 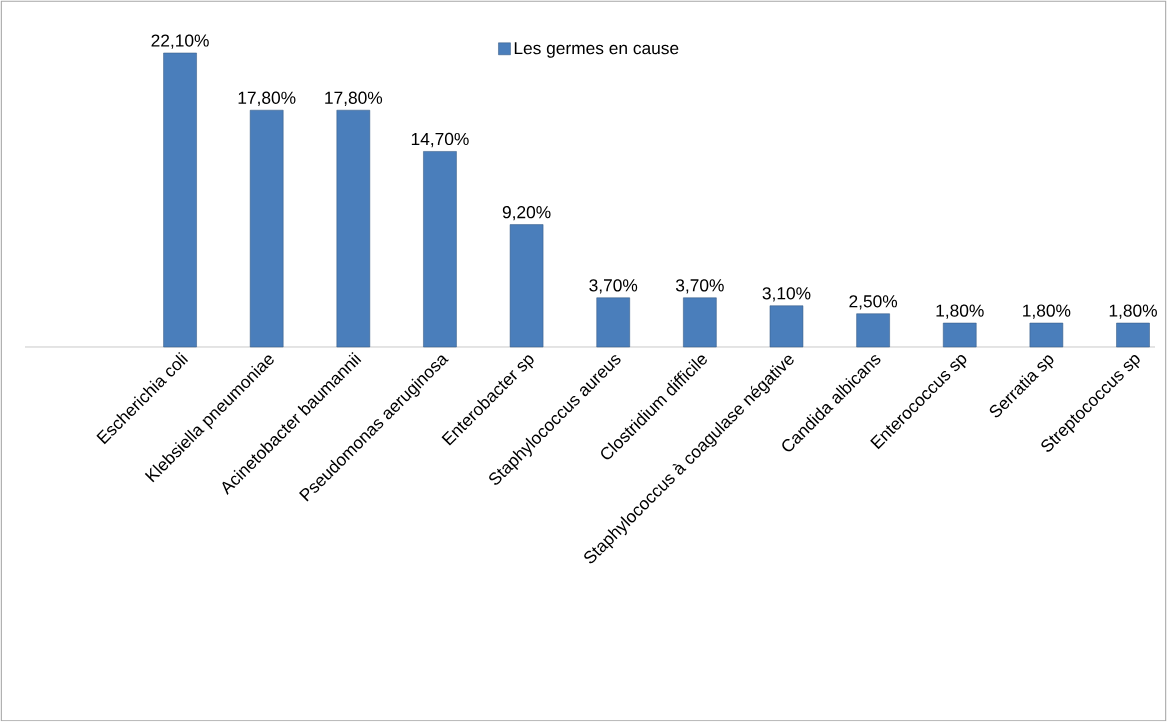 What do you see at coordinates (526, 213) in the screenshot?
I see `data-label: 9,20%` at bounding box center [526, 213].